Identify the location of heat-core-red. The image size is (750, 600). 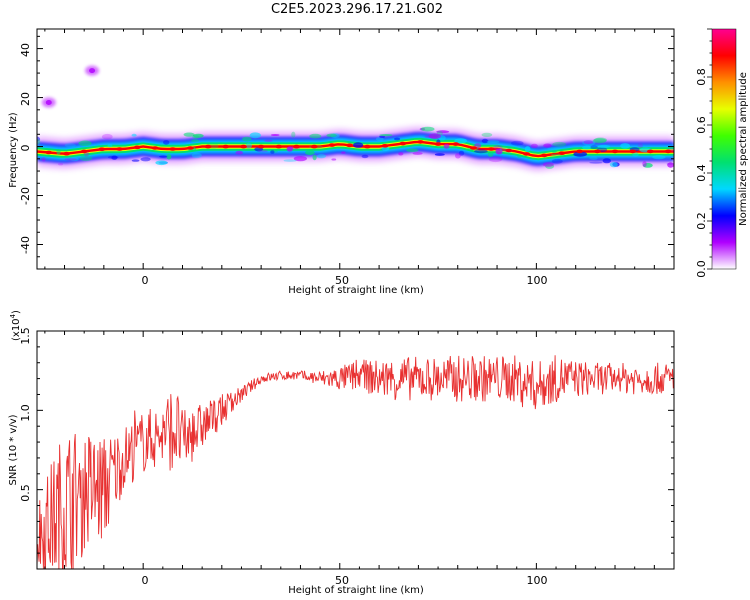
(355, 149).